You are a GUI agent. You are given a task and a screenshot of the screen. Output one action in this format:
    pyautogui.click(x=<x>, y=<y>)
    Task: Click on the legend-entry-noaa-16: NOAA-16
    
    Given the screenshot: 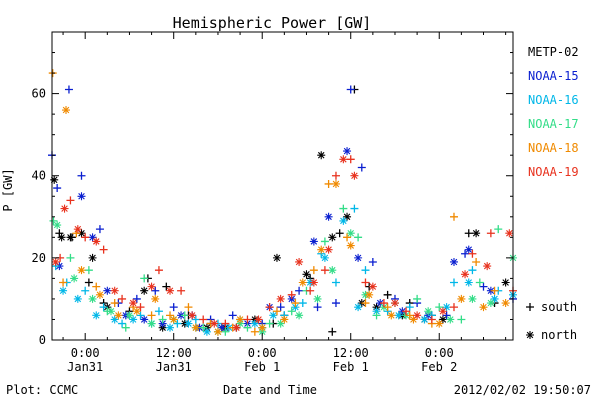 What is the action you would take?
    pyautogui.click(x=553, y=100)
    